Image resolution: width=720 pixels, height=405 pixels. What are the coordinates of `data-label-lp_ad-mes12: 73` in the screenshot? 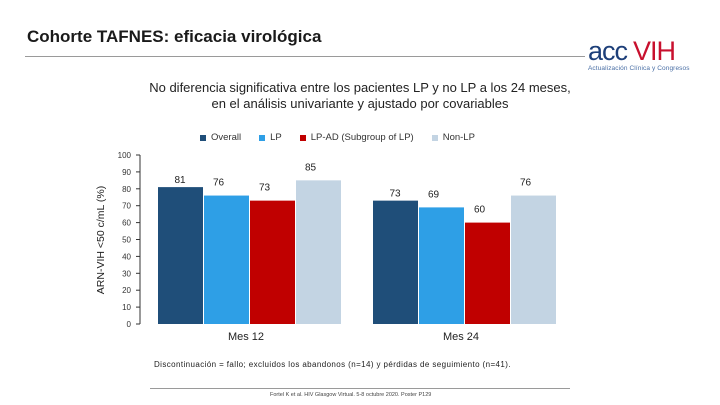 It's located at (265, 188).